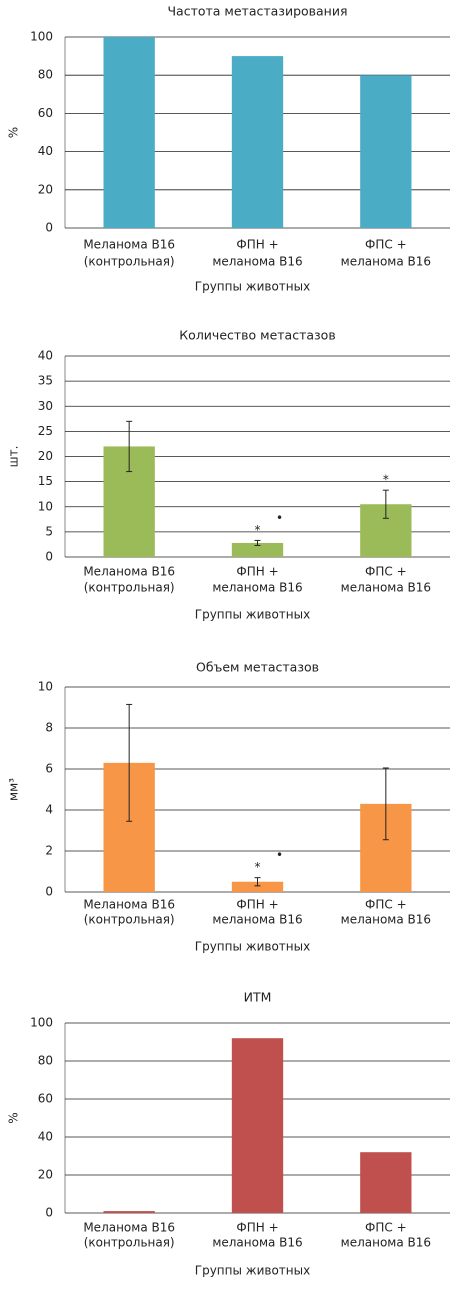  What do you see at coordinates (14, 457) in the screenshot?
I see `y-axis-label: шт.` at bounding box center [14, 457].